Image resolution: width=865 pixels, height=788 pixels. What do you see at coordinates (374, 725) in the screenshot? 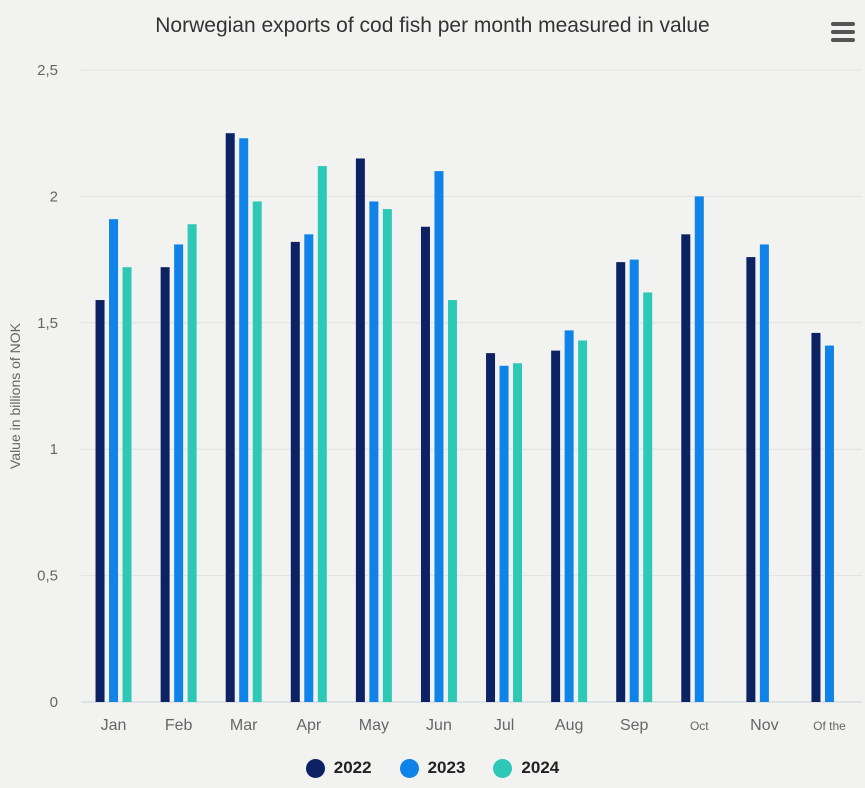
I see `x-tick-label: May` at bounding box center [374, 725].